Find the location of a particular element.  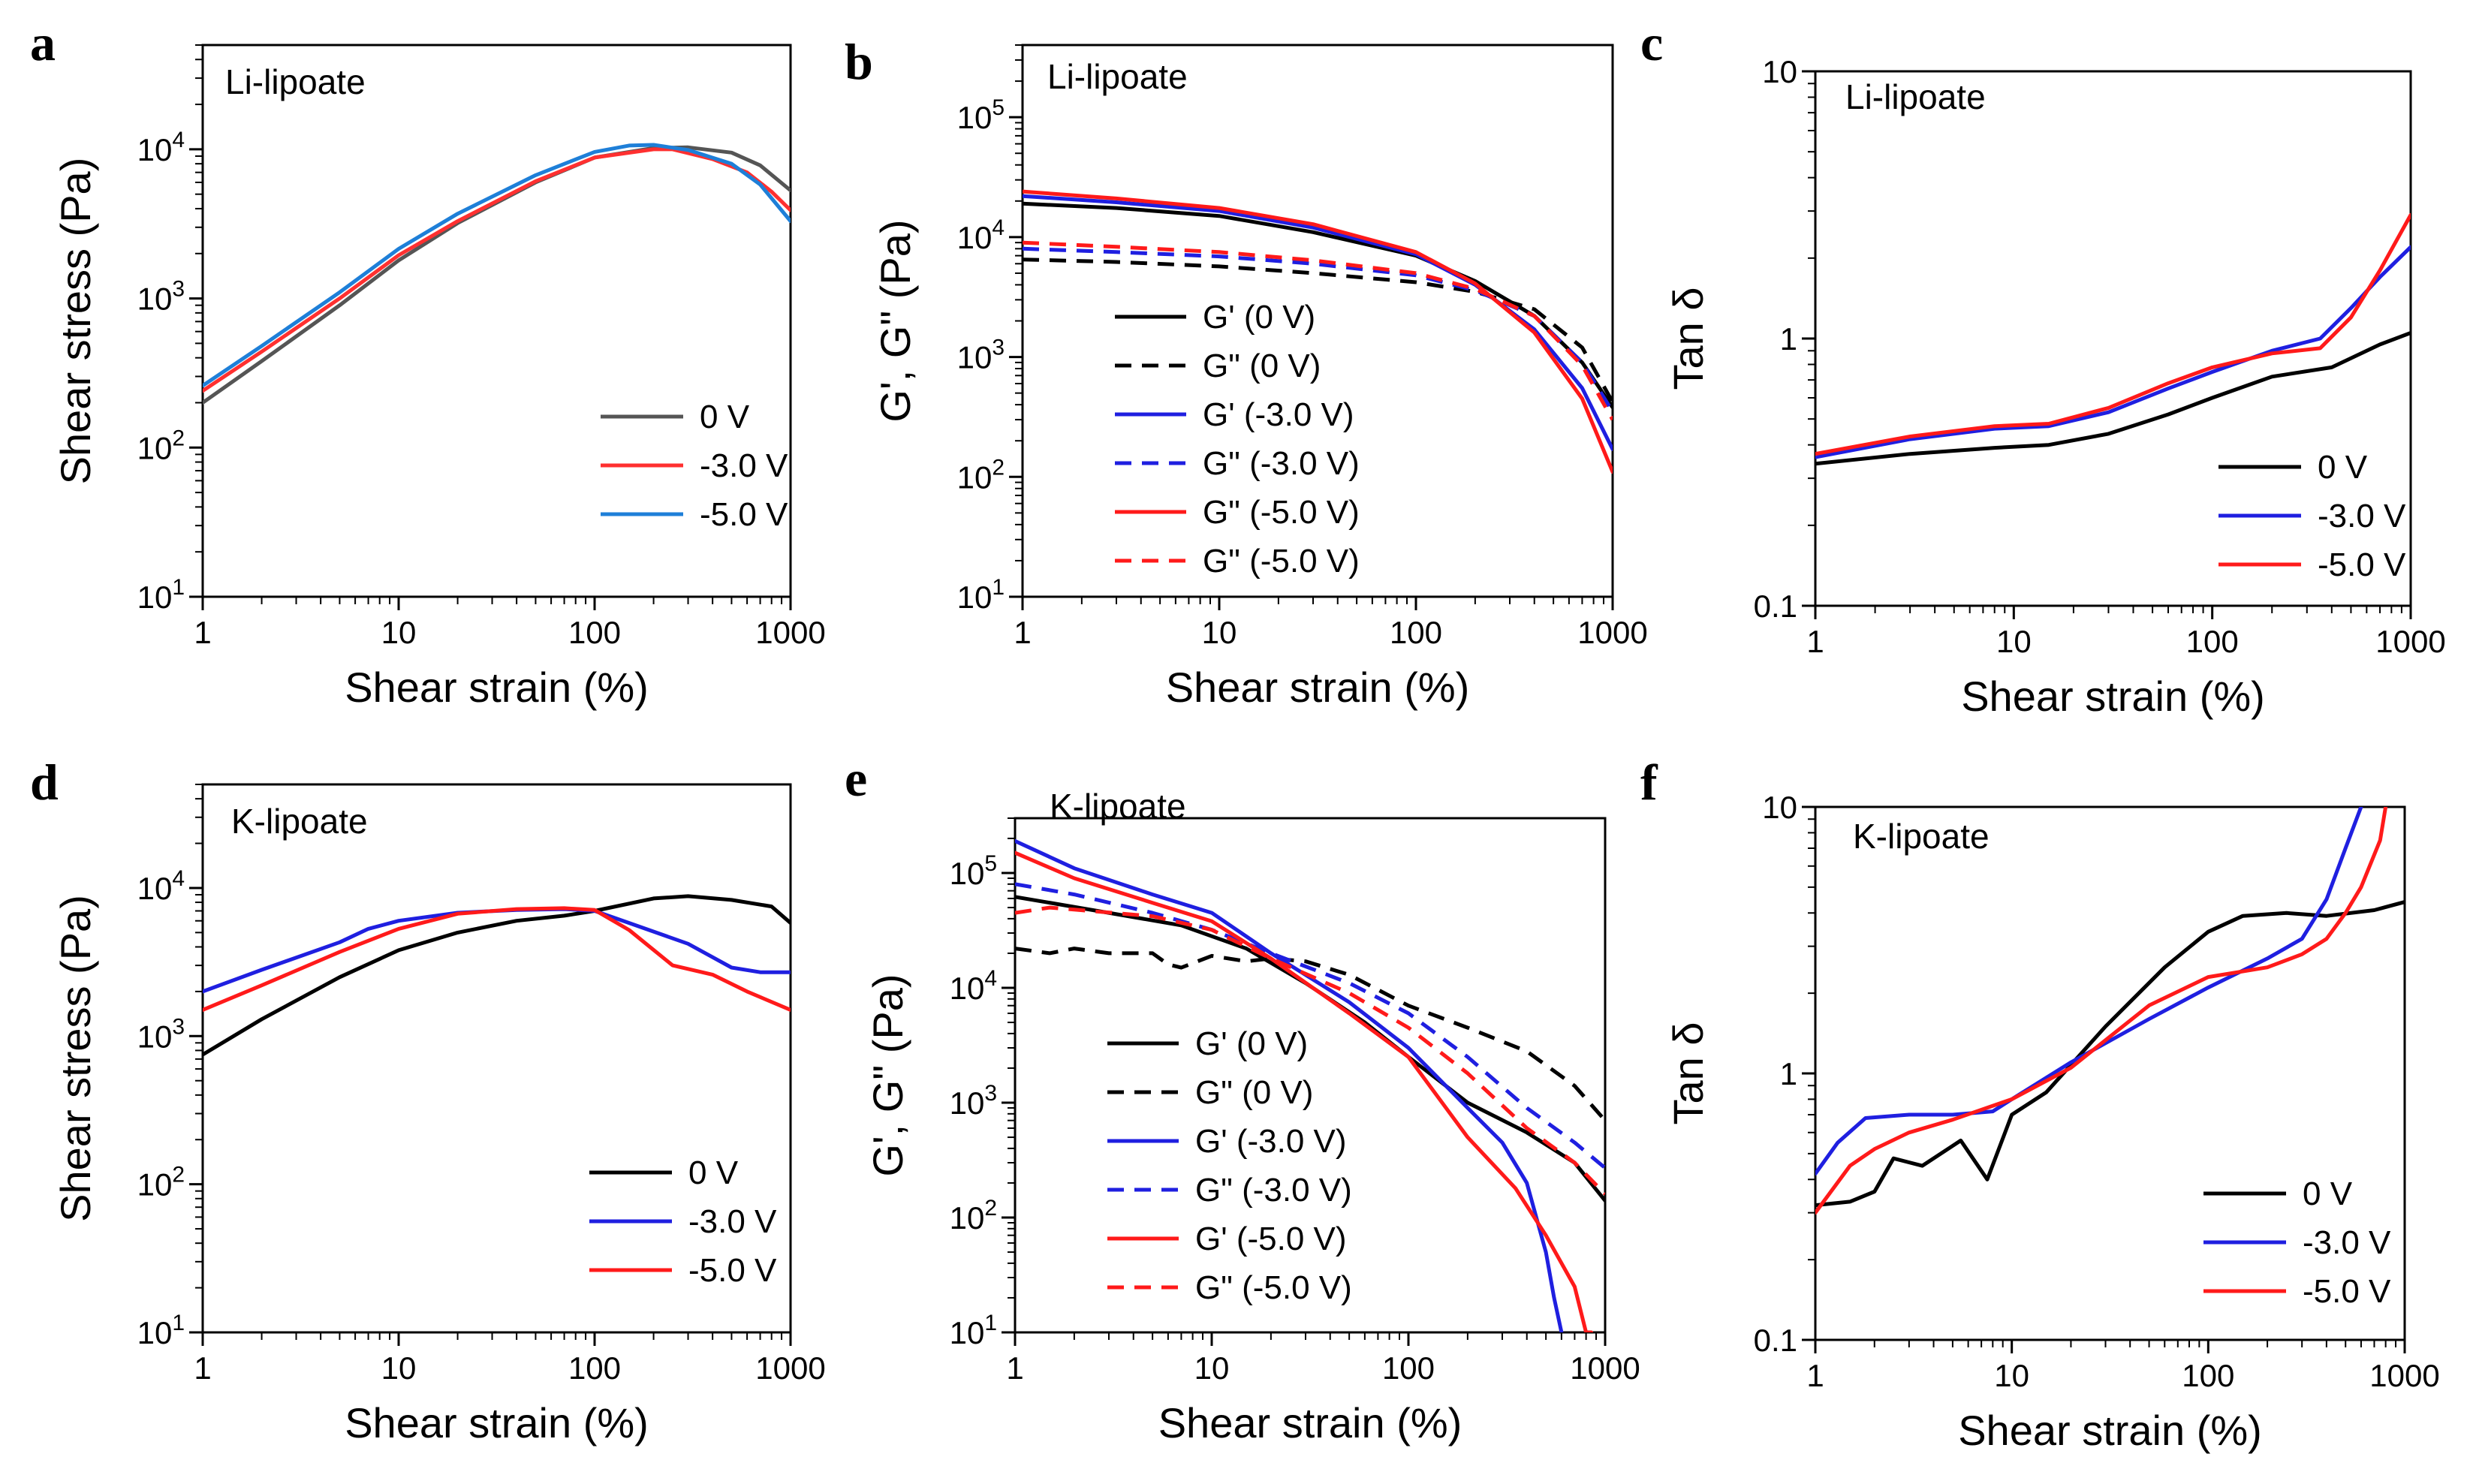

plot-frame is located at coordinates (1310, 1075).